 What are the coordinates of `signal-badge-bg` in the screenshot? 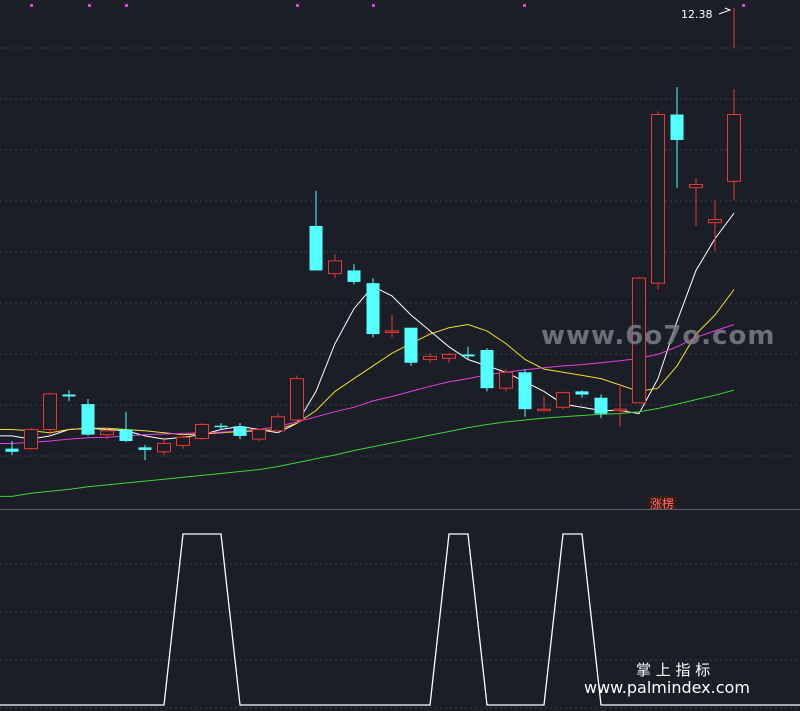 It's located at (662, 503).